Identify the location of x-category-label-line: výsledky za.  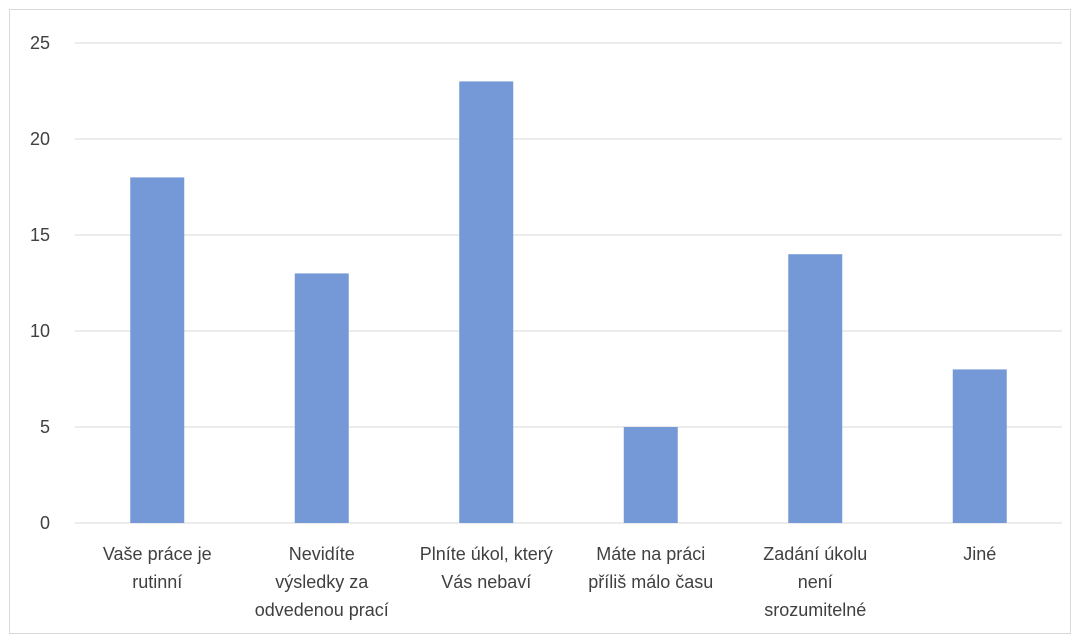
(322, 582).